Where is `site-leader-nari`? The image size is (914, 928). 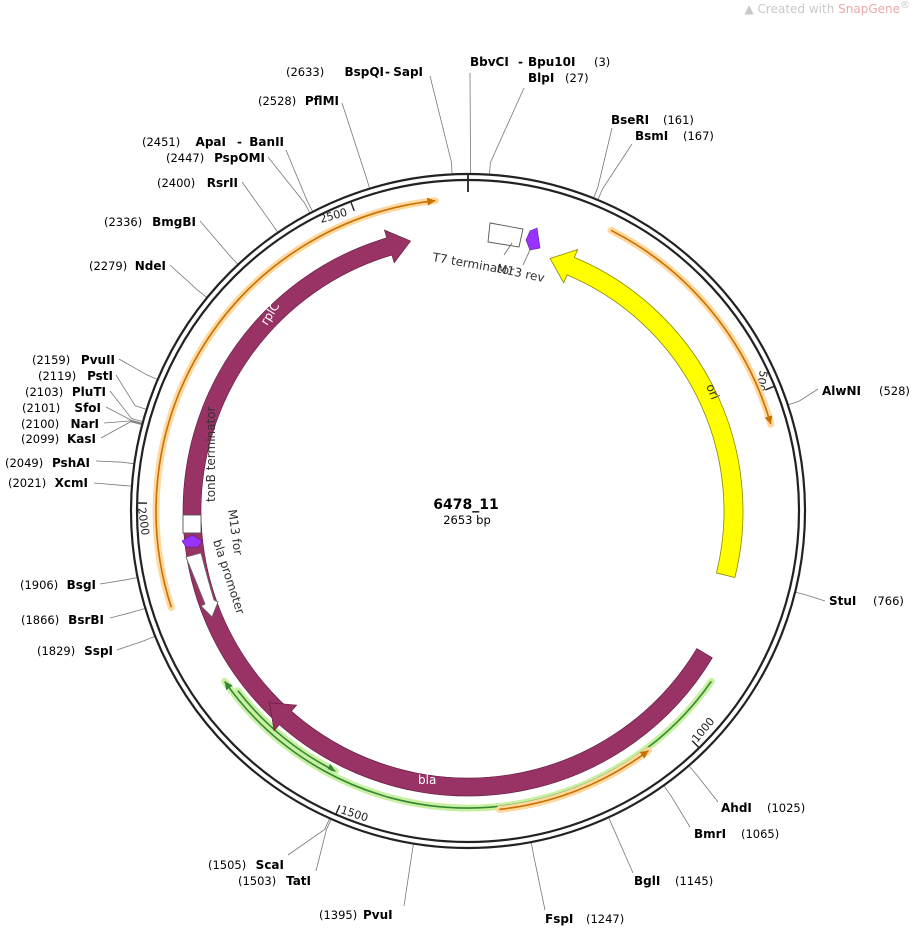
site-leader-nari is located at coordinates (122, 422).